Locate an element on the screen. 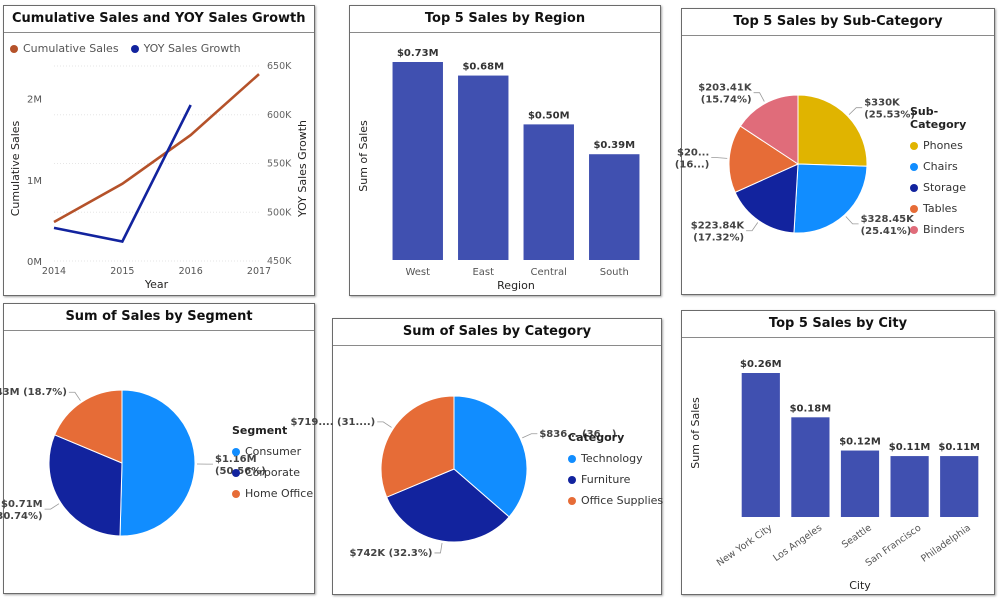  category-title: Sum of Sales by Category is located at coordinates (497, 332).